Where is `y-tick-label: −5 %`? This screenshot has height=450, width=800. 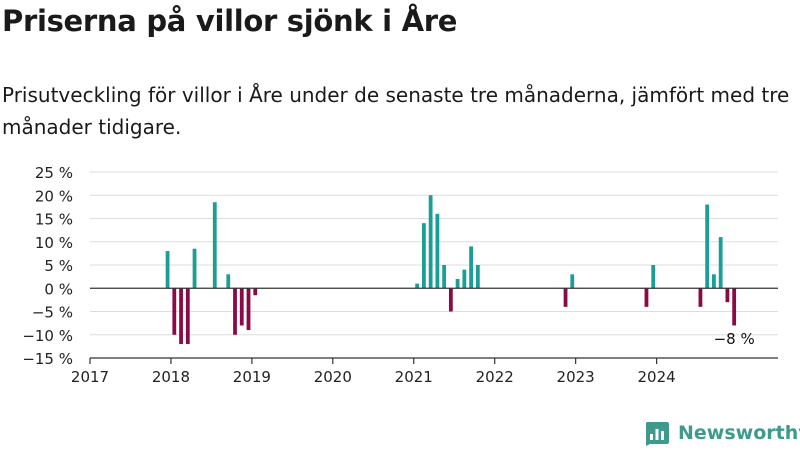
y-tick-label: −5 % is located at coordinates (52, 313).